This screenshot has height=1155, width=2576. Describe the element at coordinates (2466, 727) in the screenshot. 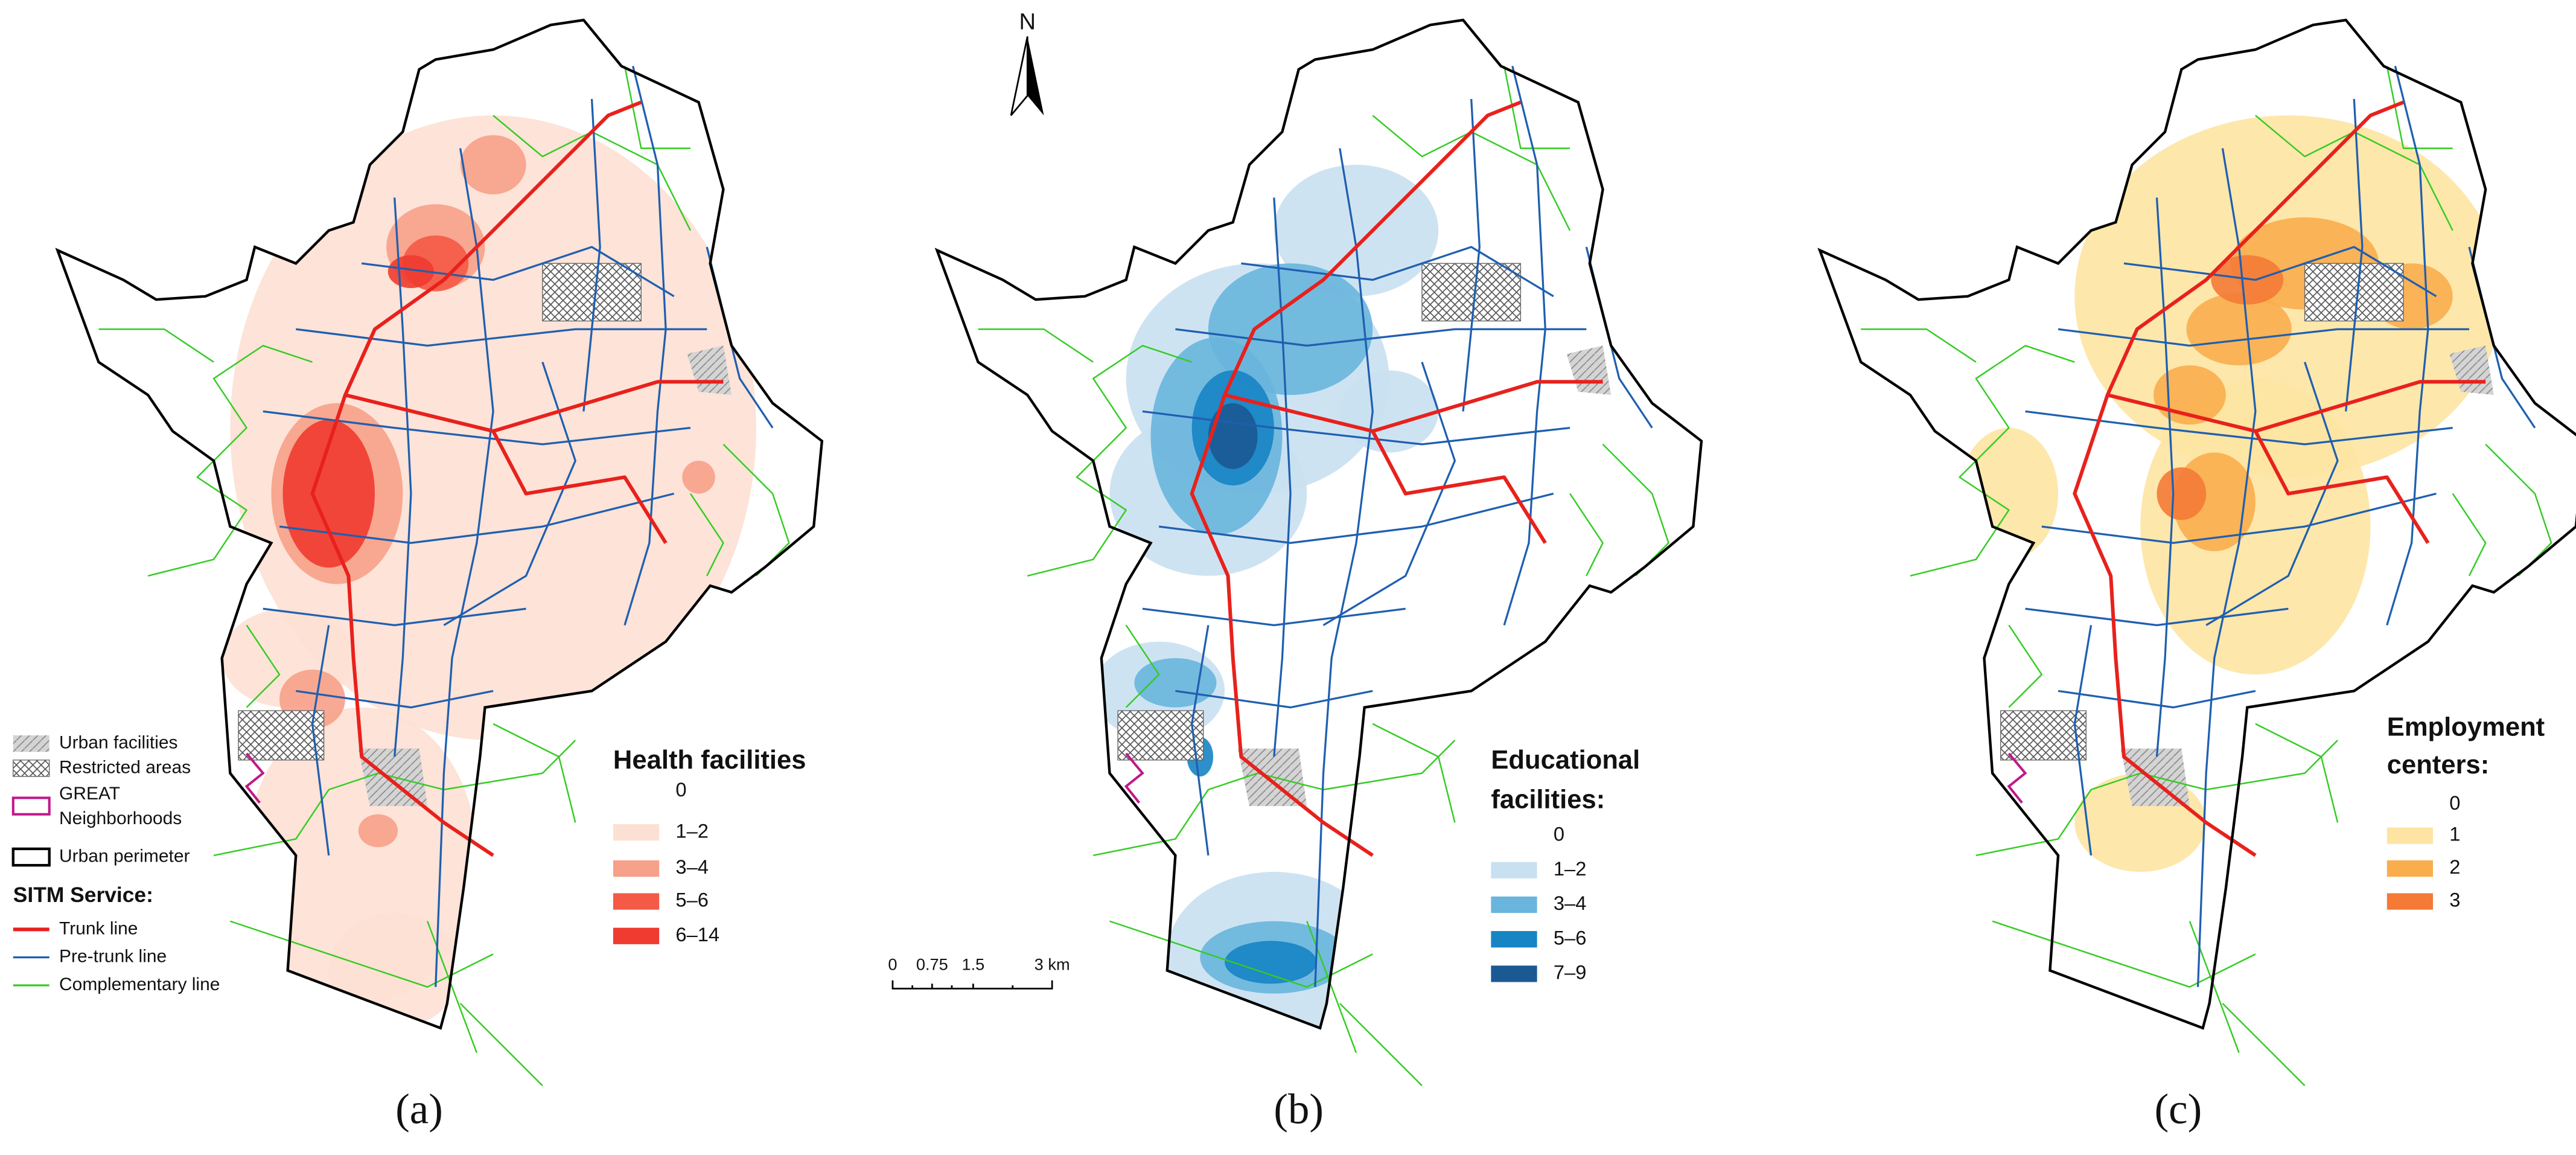

I see `legend-title: Employment` at that location.